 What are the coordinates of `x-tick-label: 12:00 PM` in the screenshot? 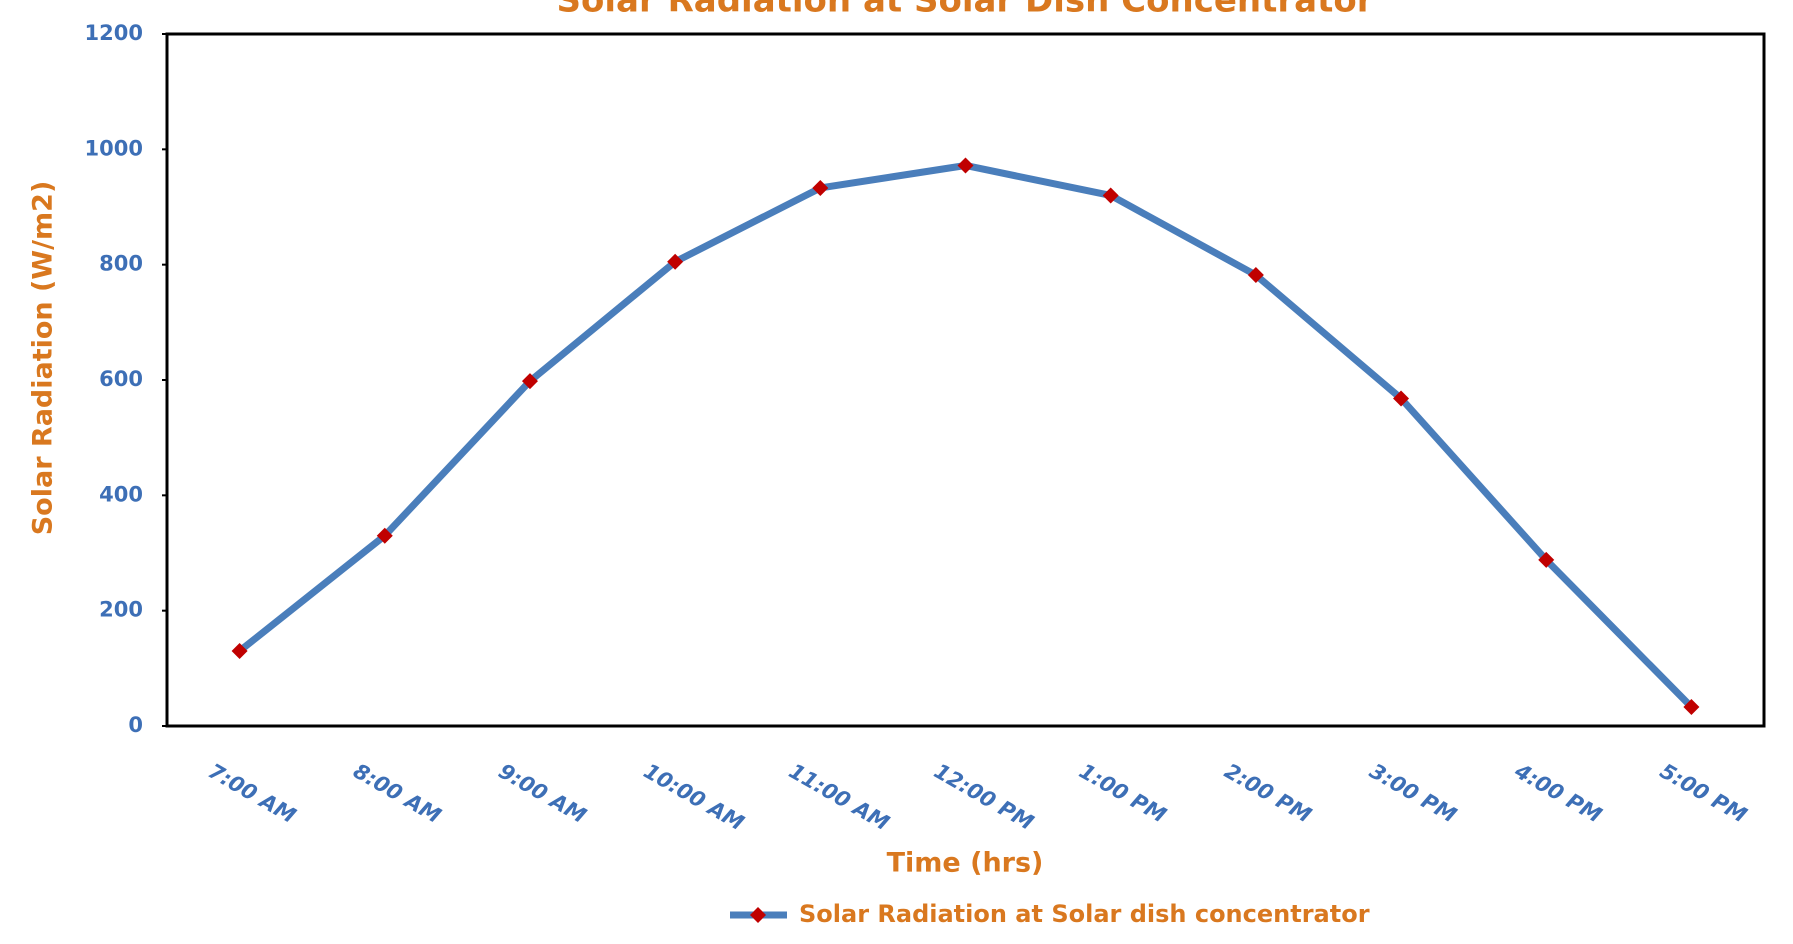 It's located at (984, 797).